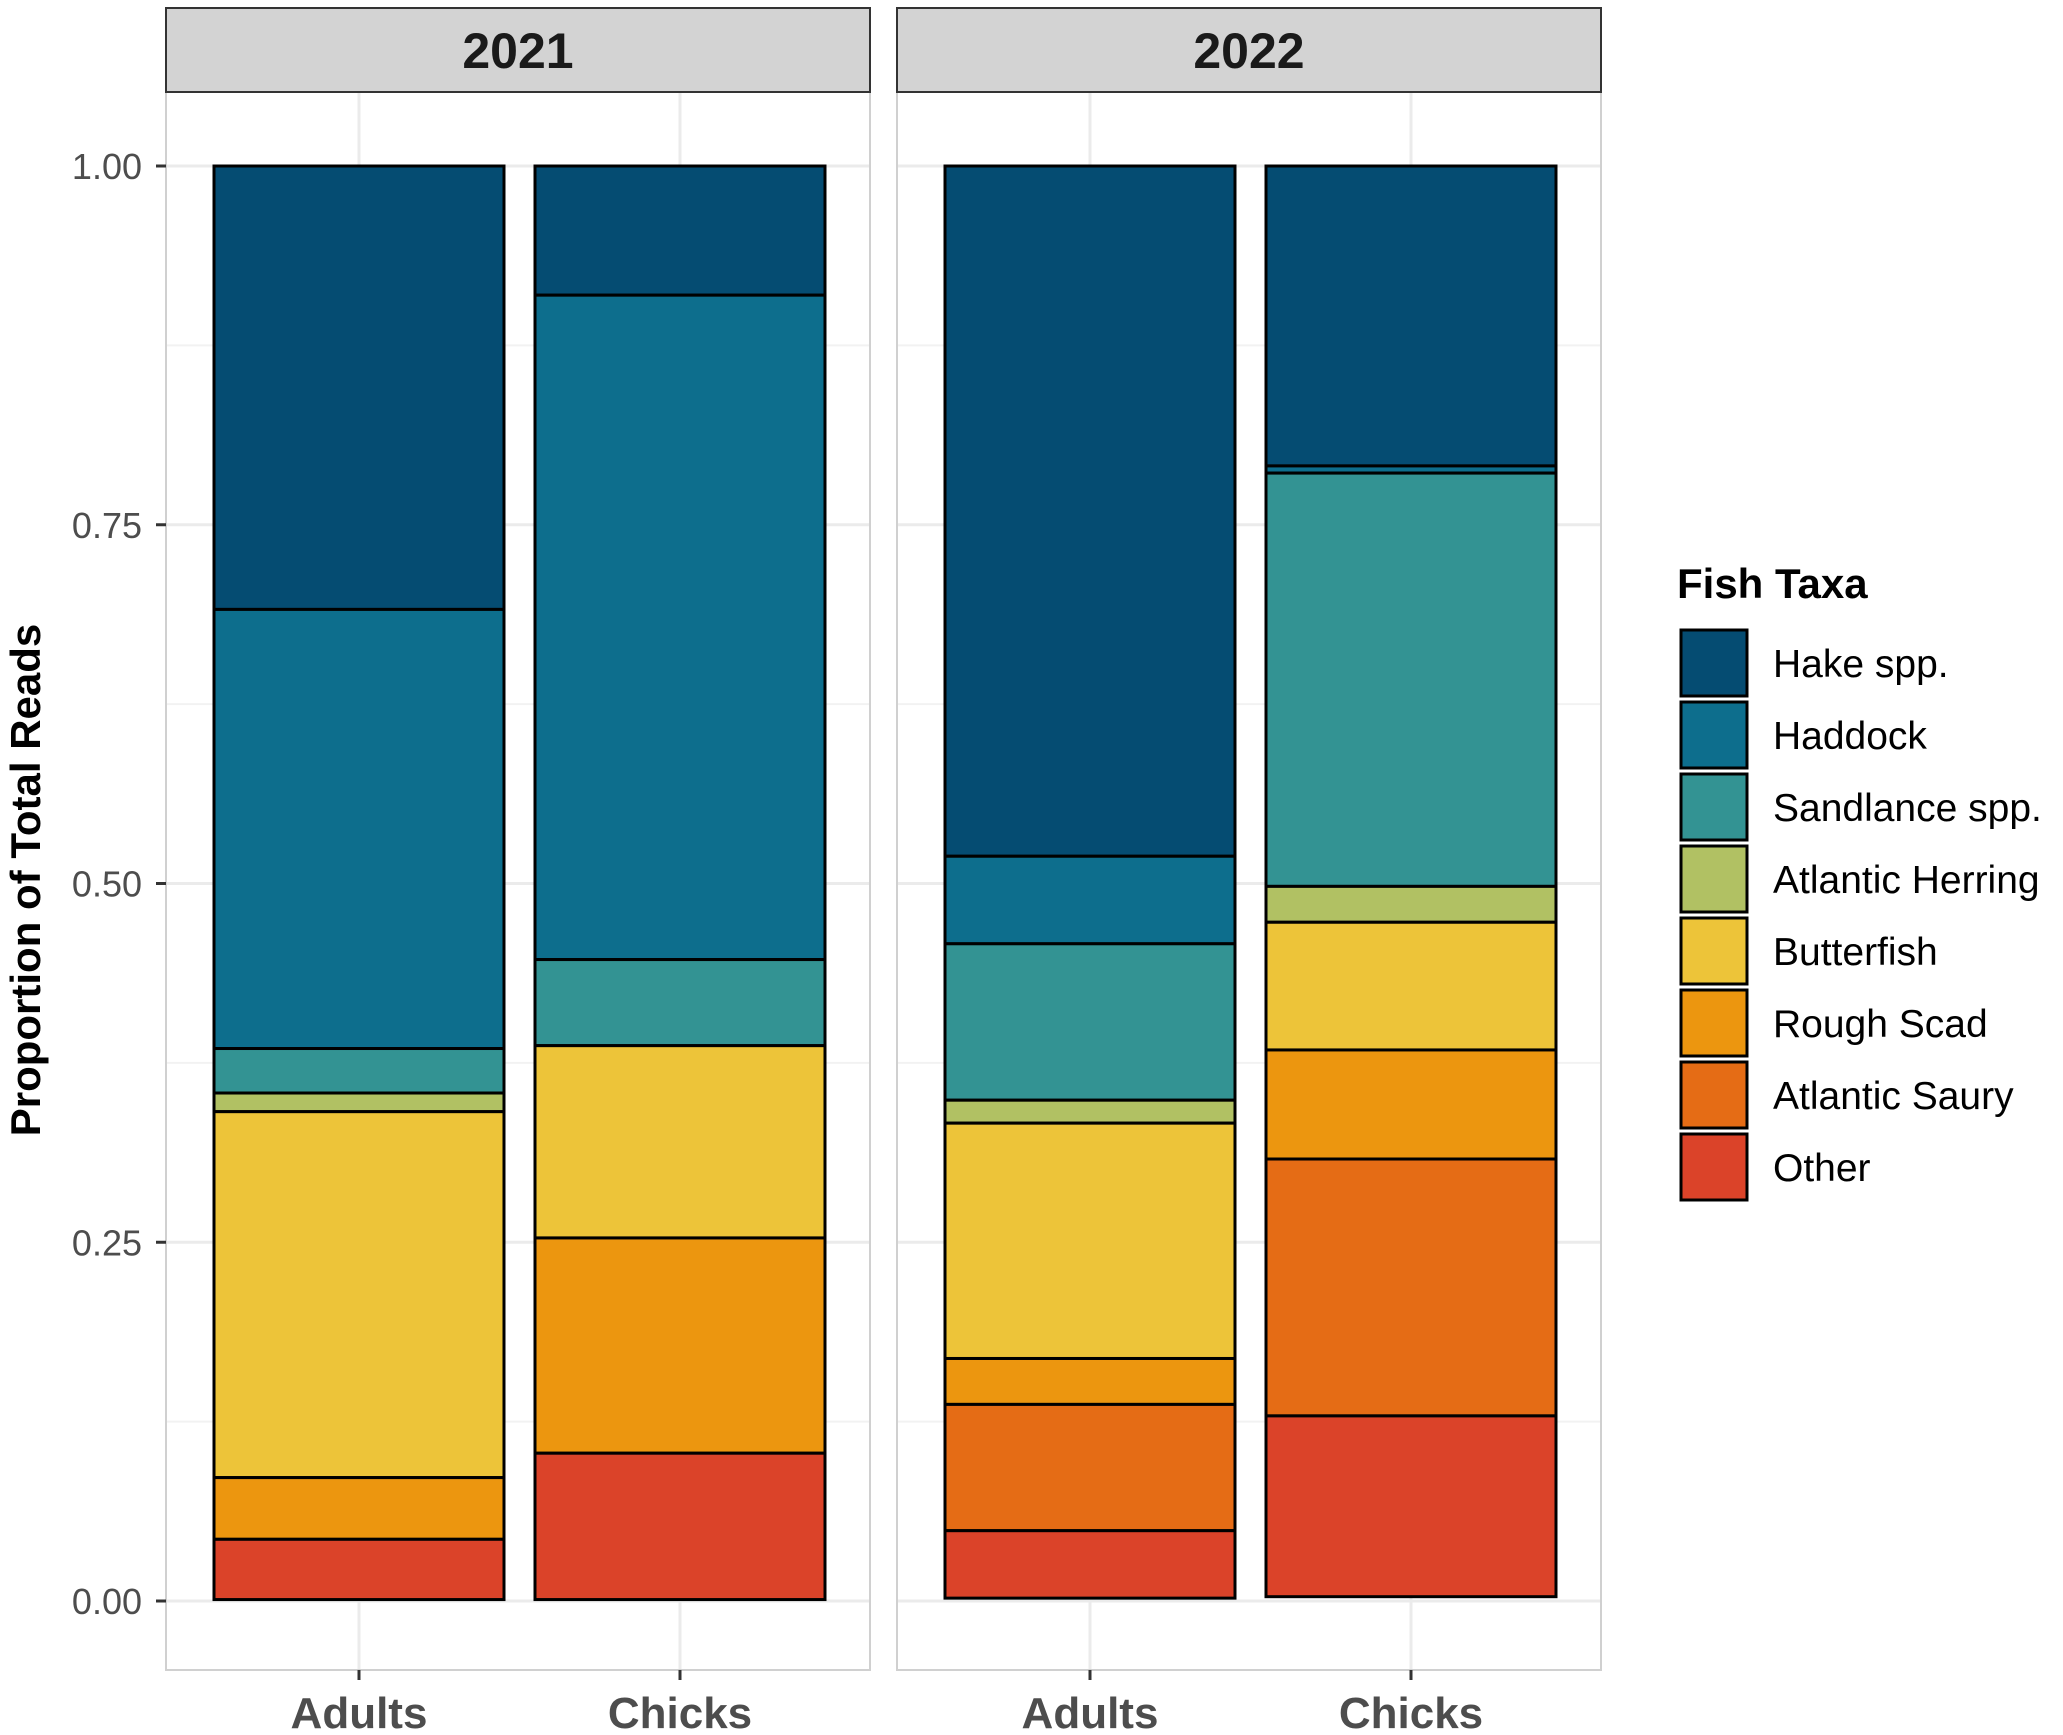 This screenshot has width=2063, height=1735. I want to click on legend-label: Butterfish, so click(1855, 952).